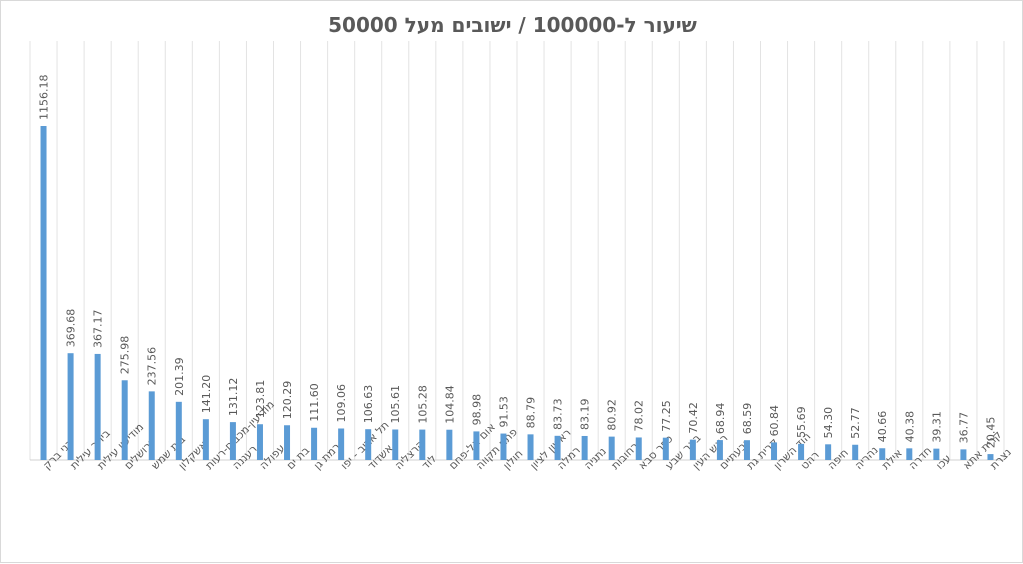 This screenshot has height=564, width=1023. Describe the element at coordinates (503, 412) in the screenshot. I see `data-label: 91.53` at that location.